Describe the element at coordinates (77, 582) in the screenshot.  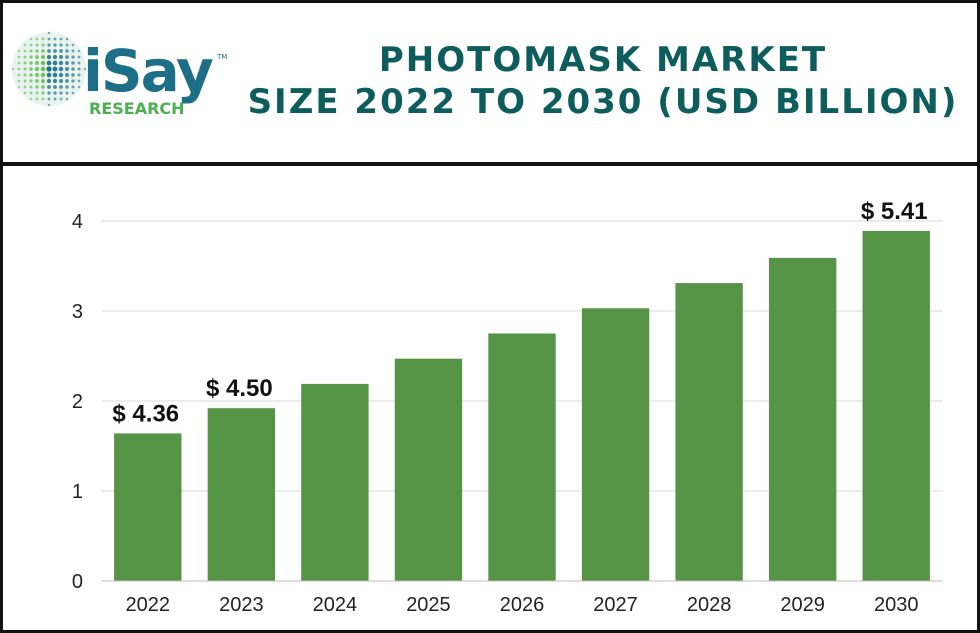
I see `y-tick-label: 0` at that location.